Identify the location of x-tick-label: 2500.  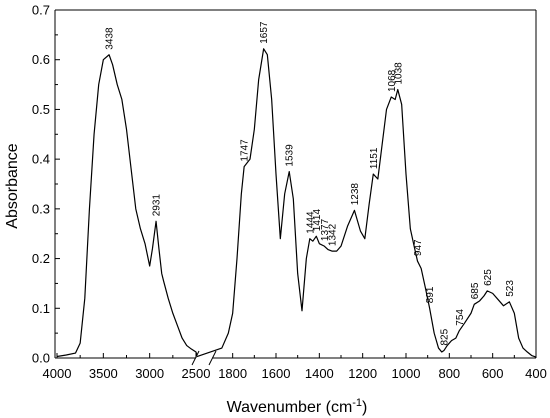
(196, 373).